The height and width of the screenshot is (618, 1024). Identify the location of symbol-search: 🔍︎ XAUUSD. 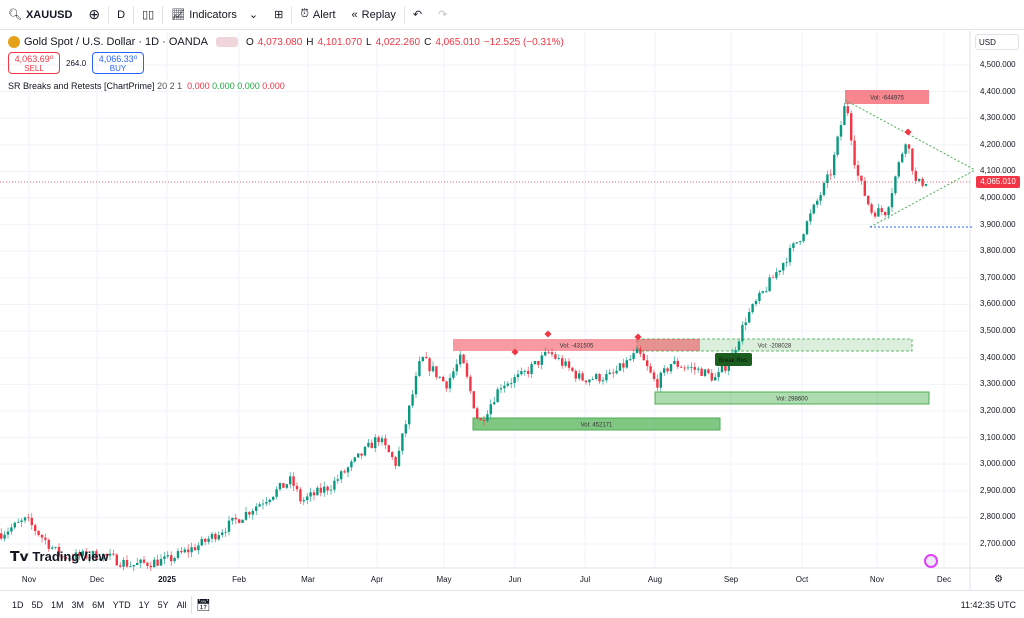
(40, 15).